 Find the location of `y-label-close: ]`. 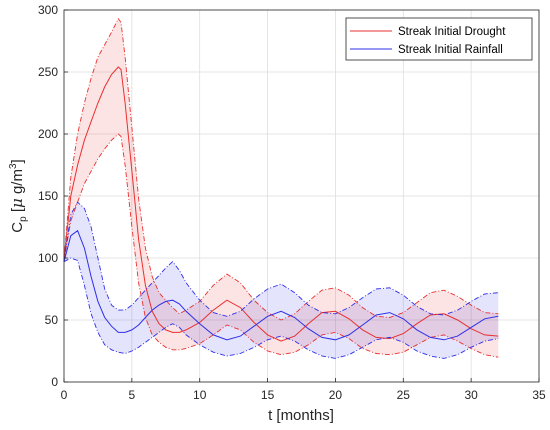

y-label-close: ] is located at coordinates (17, 161).